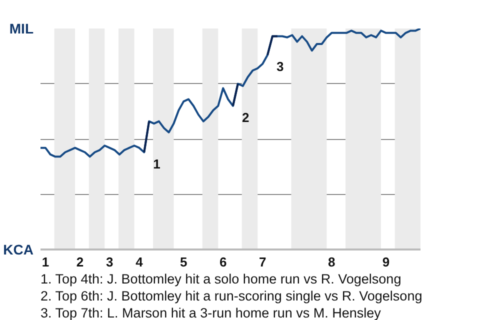 Image resolution: width=480 pixels, height=320 pixels. Describe the element at coordinates (280, 66) in the screenshot. I see `series-label: 3` at that location.